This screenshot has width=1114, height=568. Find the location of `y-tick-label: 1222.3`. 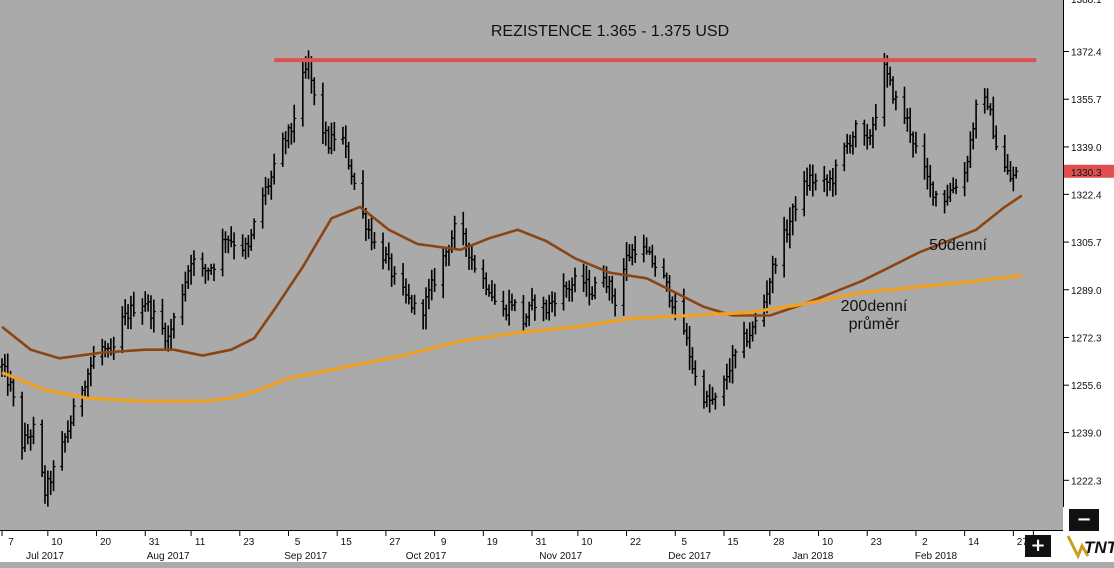

y-tick-label: 1222.3 is located at coordinates (1086, 481).